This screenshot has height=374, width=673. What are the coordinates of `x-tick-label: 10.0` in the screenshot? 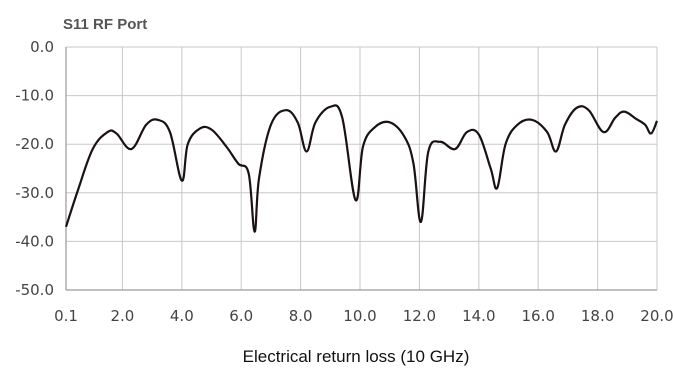 It's located at (359, 316).